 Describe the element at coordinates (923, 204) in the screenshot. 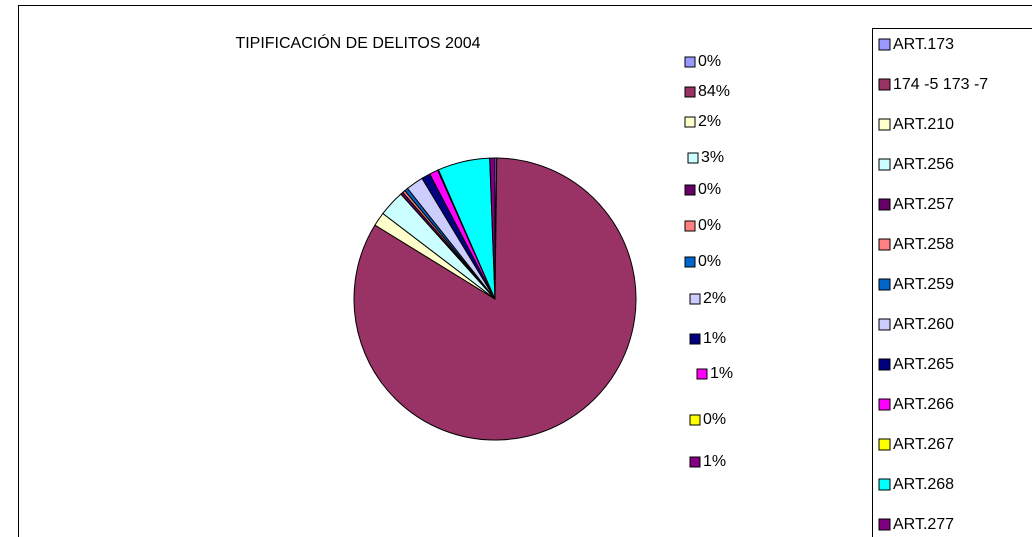

I see `legend-label: ART.257` at that location.